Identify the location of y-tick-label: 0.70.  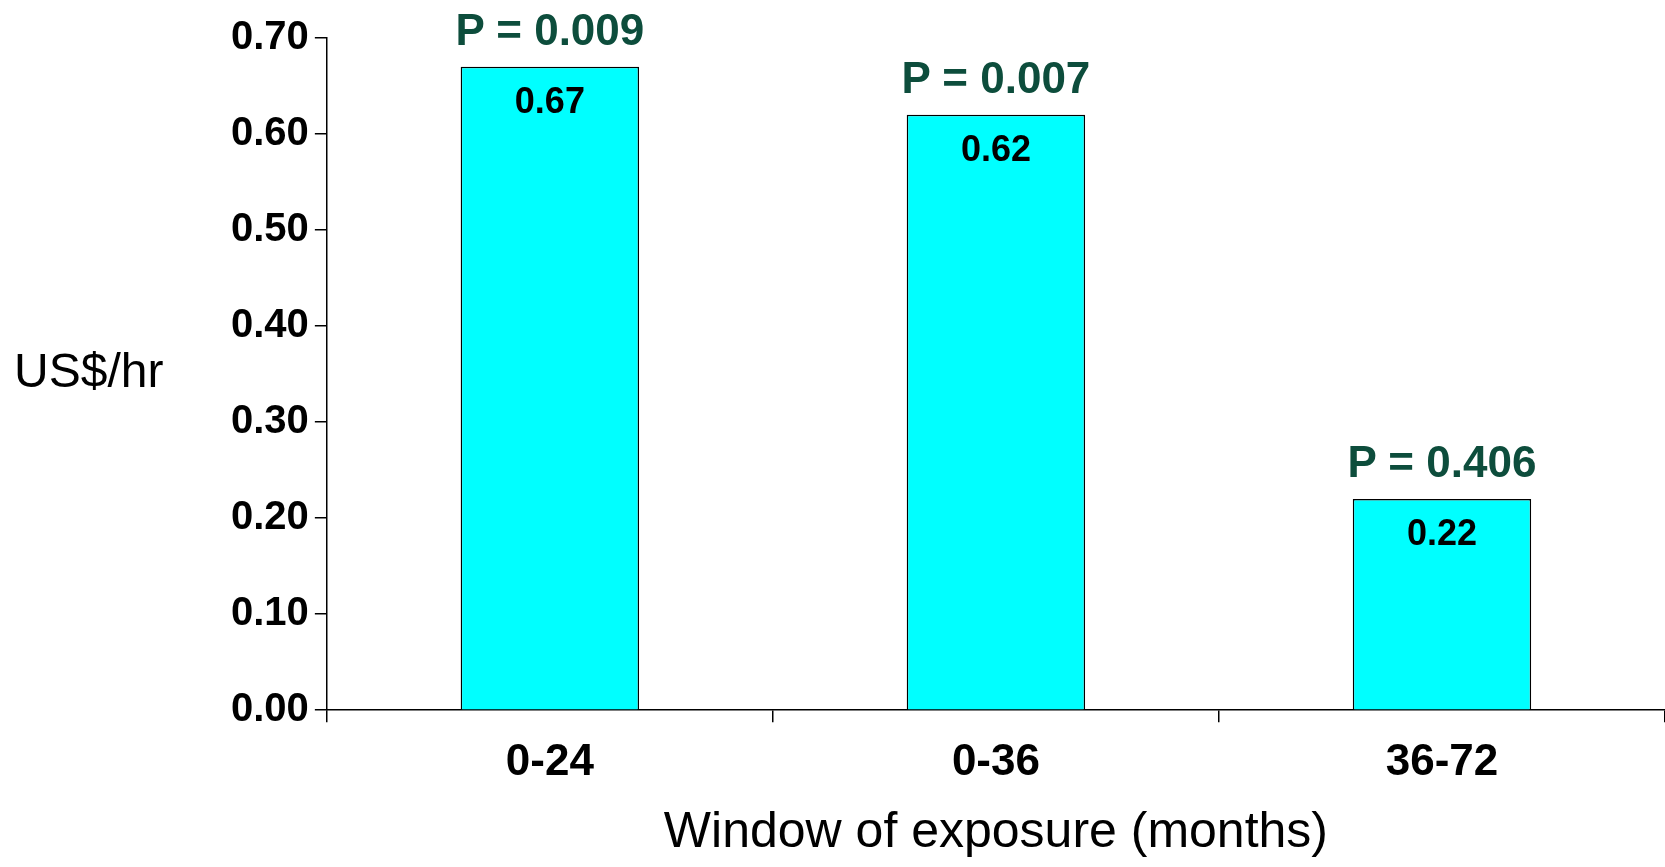
(269, 35).